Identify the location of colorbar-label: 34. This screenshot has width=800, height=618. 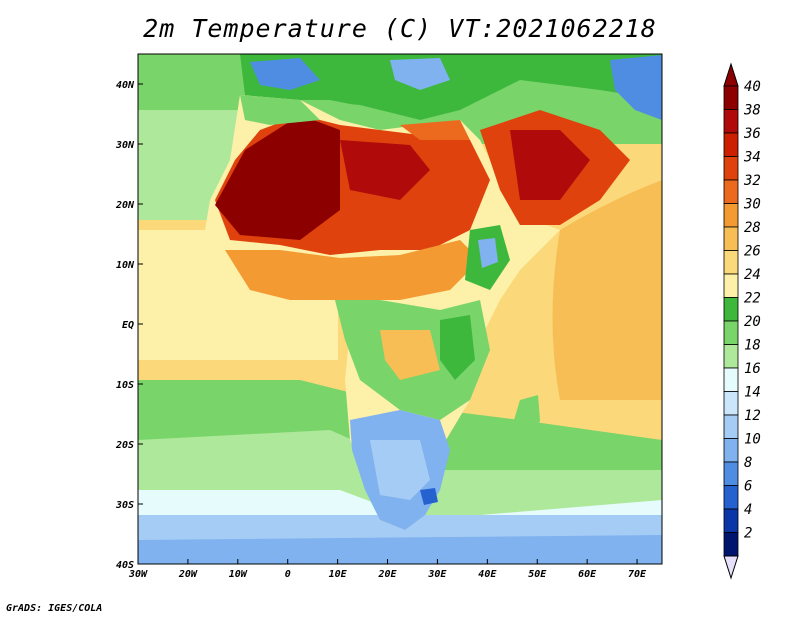
(752, 158).